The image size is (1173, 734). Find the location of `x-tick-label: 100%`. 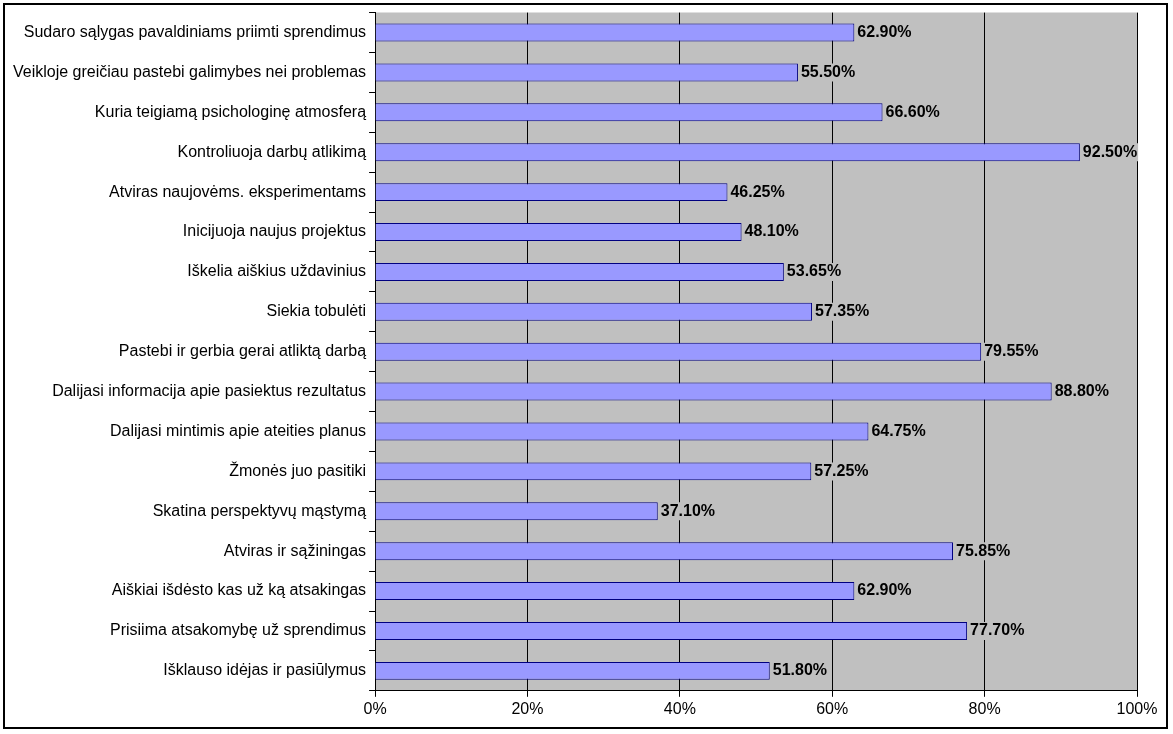

x-tick-label: 100% is located at coordinates (1137, 708).